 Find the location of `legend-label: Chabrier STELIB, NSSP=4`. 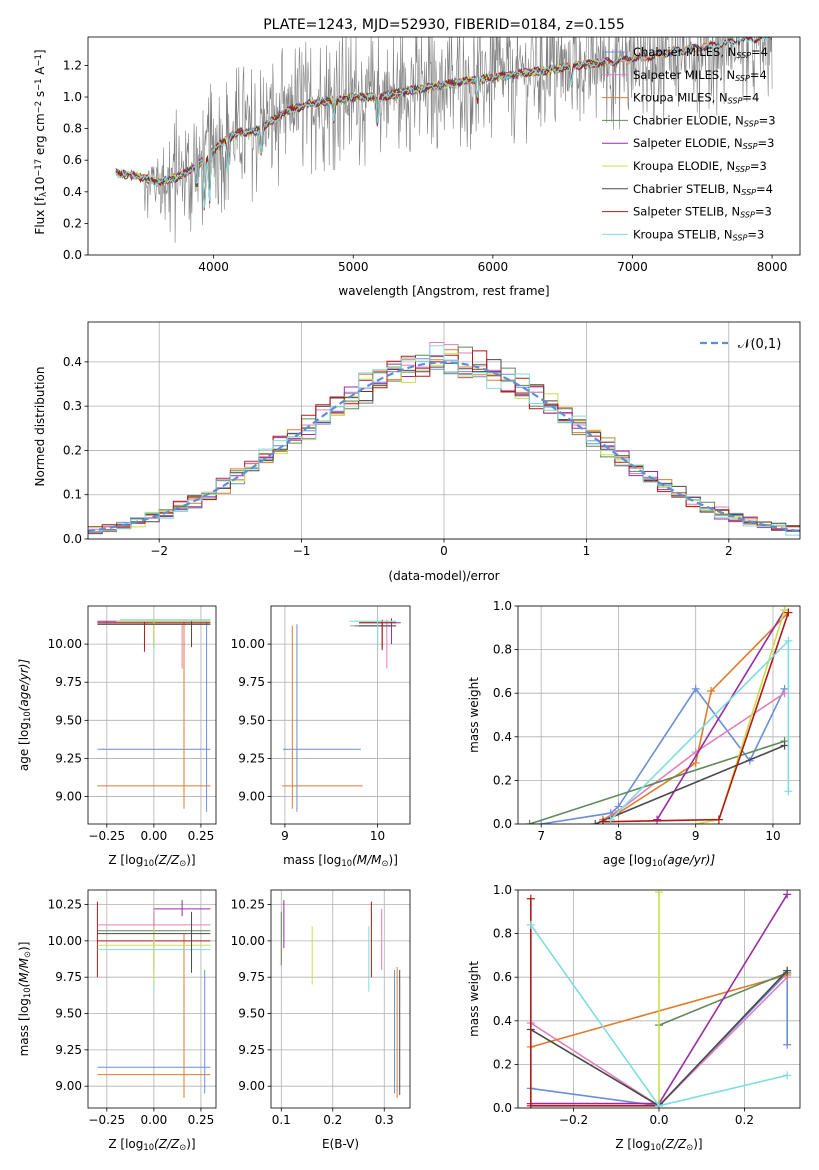

legend-label: Chabrier STELIB, NSSP=4 is located at coordinates (703, 189).